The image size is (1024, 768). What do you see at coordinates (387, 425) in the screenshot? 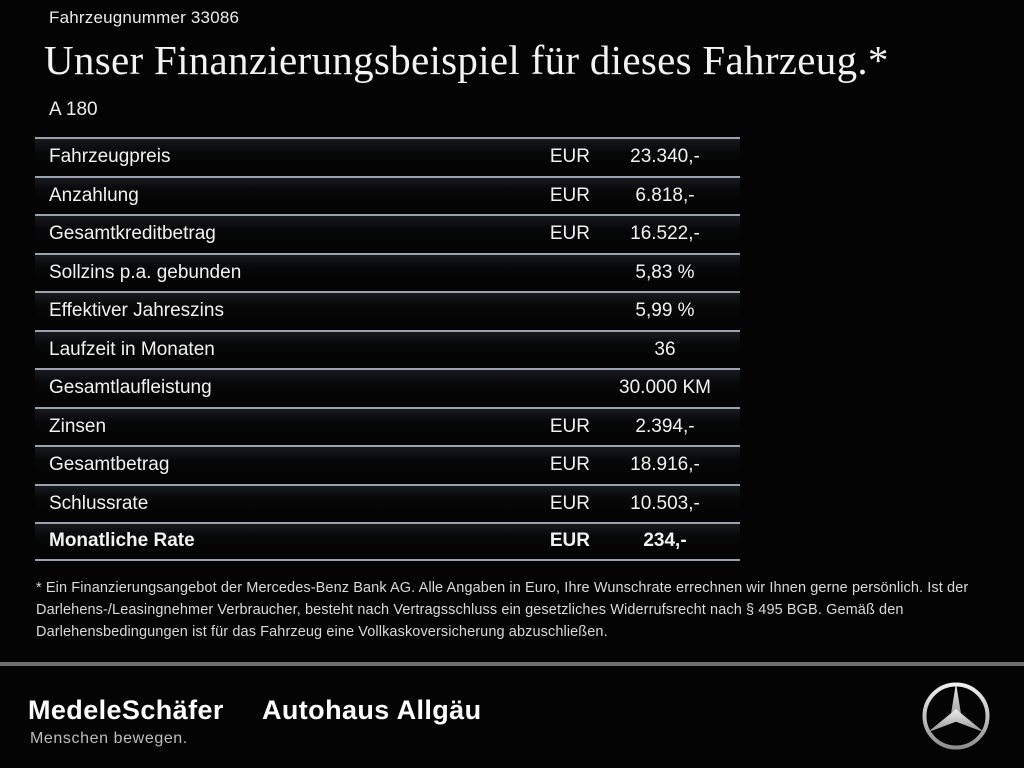
I see `table-row: Zinsen EUR 2.394,-` at bounding box center [387, 425].